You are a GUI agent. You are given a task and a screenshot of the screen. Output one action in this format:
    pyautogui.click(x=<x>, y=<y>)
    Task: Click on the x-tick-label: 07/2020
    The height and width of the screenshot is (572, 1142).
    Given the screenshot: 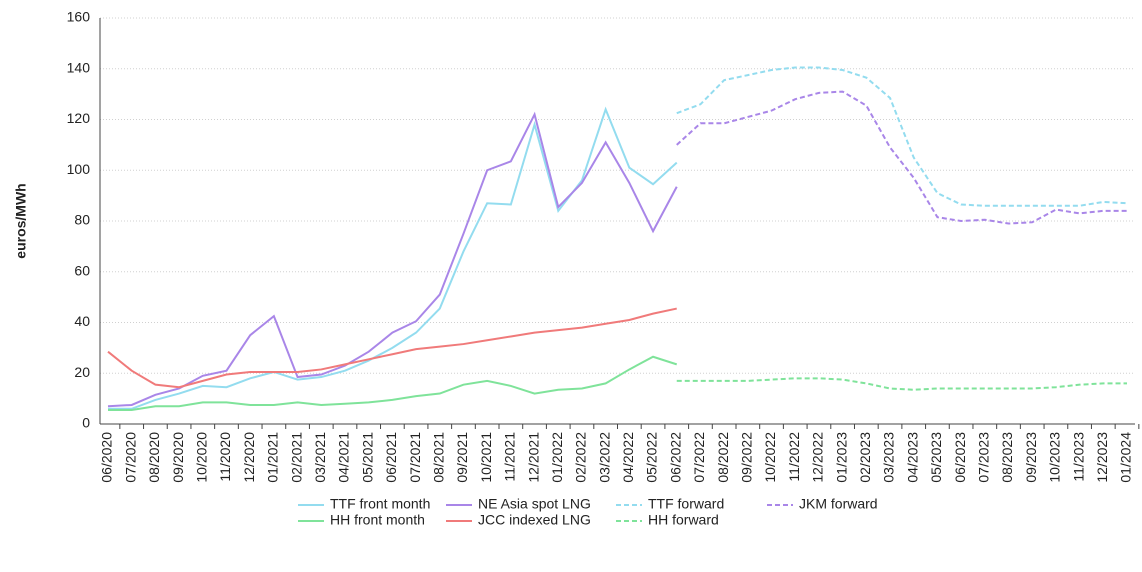 What is the action you would take?
    pyautogui.click(x=130, y=457)
    